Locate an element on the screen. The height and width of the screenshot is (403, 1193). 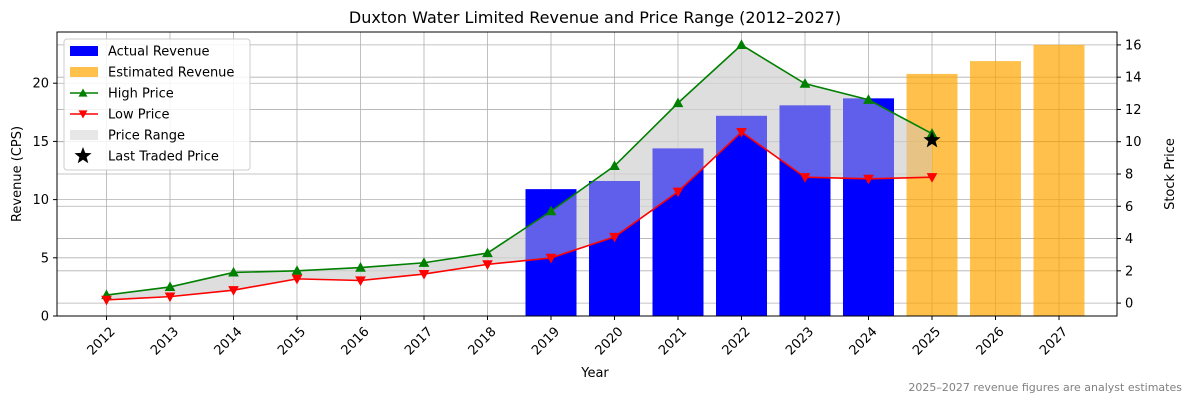
x-tick-label-2022: 2022 is located at coordinates (737, 341).